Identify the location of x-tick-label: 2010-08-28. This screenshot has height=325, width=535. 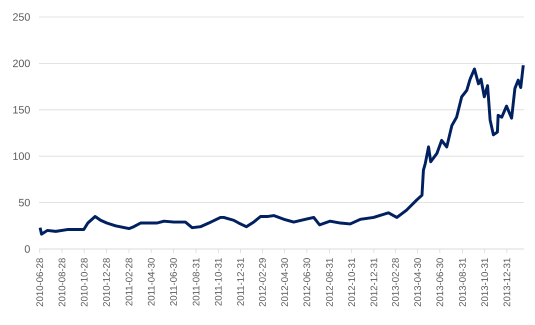
(62, 282).